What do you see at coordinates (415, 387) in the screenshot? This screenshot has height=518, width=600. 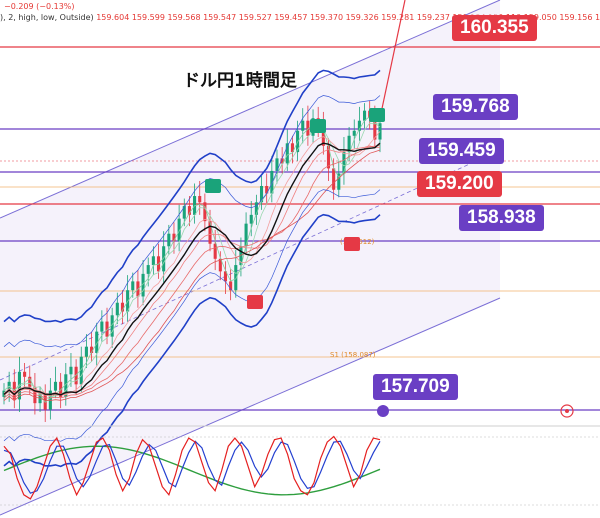 I see `price-tag-5: 157.709` at bounding box center [415, 387].